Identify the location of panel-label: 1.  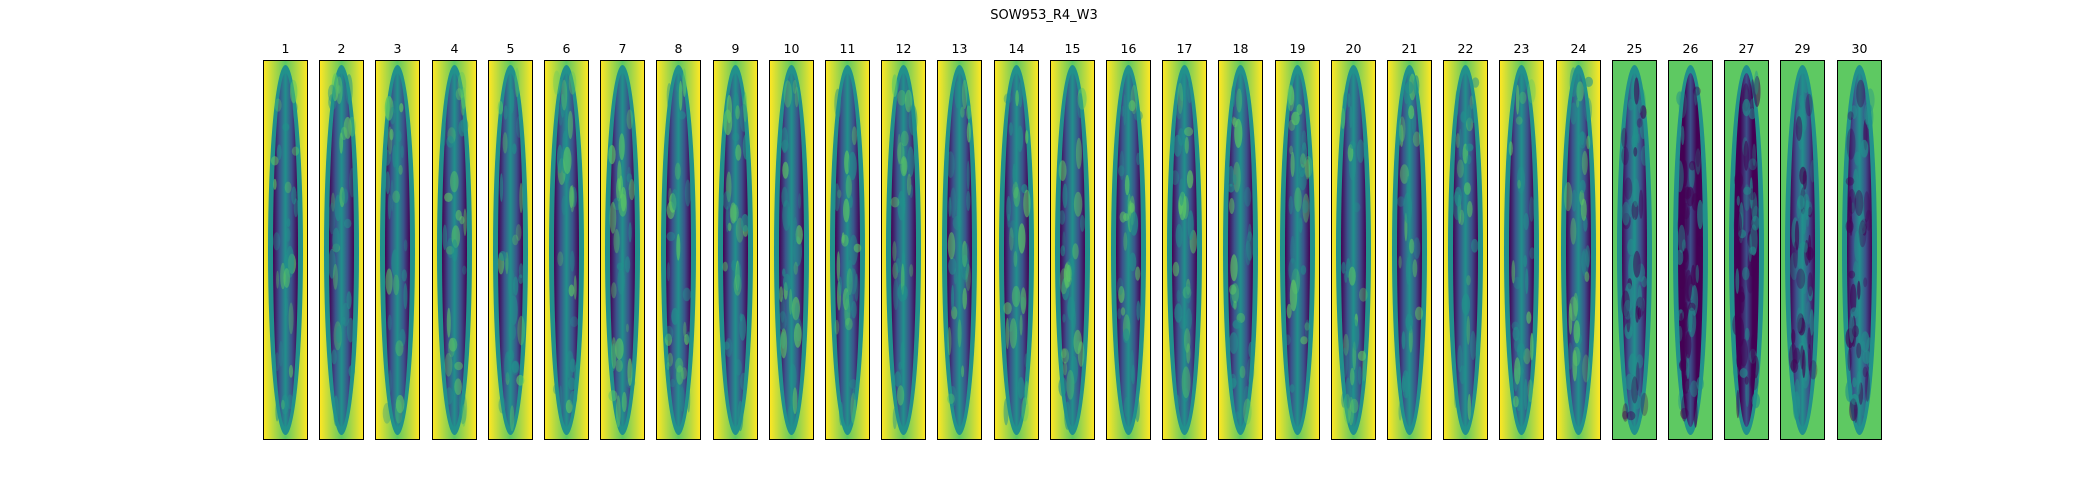
(285, 48).